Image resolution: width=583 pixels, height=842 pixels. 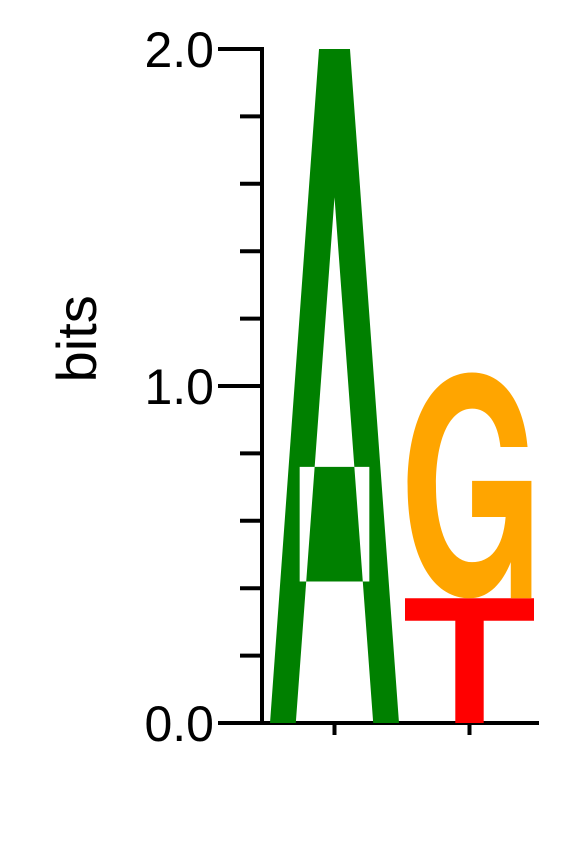 What do you see at coordinates (76, 338) in the screenshot?
I see `y-axis-label: bits` at bounding box center [76, 338].